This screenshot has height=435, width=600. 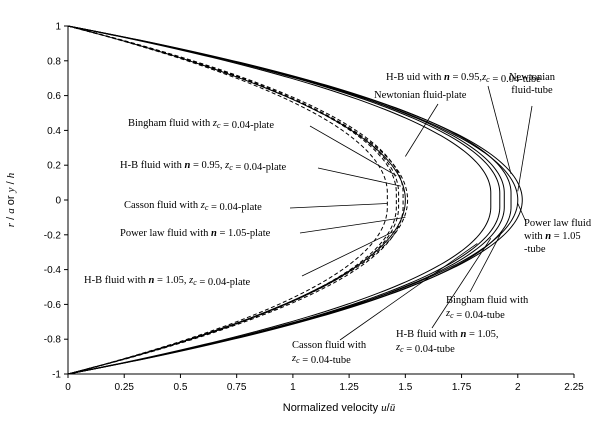 What do you see at coordinates (56, 375) in the screenshot?
I see `y-tick-label: -1` at bounding box center [56, 375].